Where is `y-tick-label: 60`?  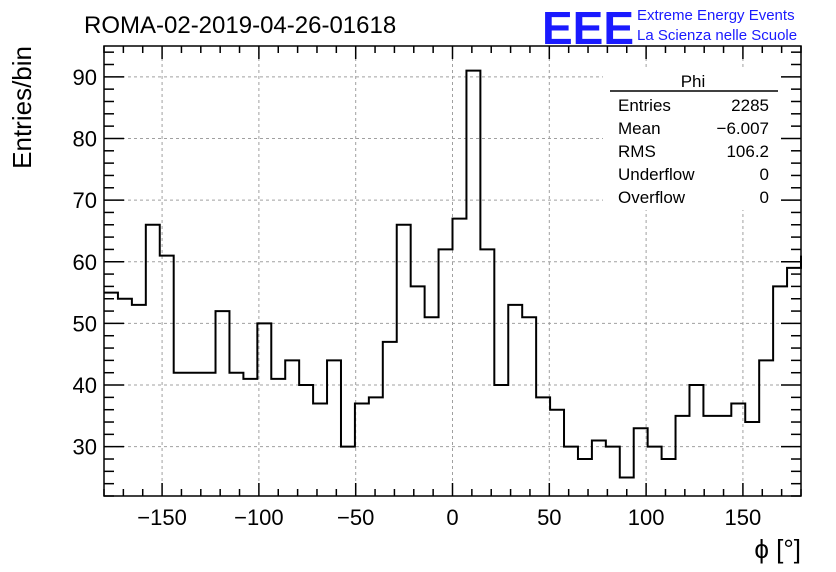
y-tick-label: 60 is located at coordinates (85, 262).